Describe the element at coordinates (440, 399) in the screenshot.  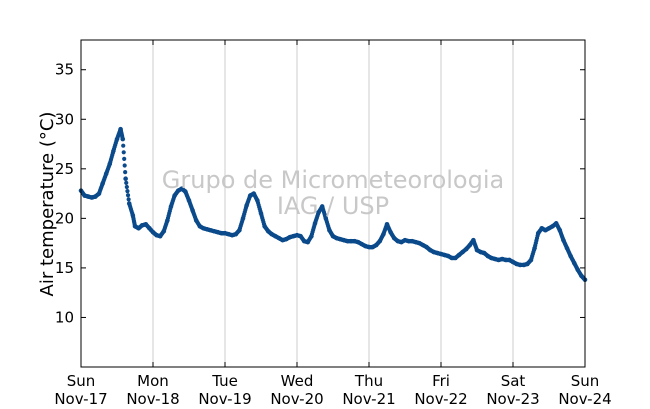
I see `x-tick-label-date: Nov-22` at that location.